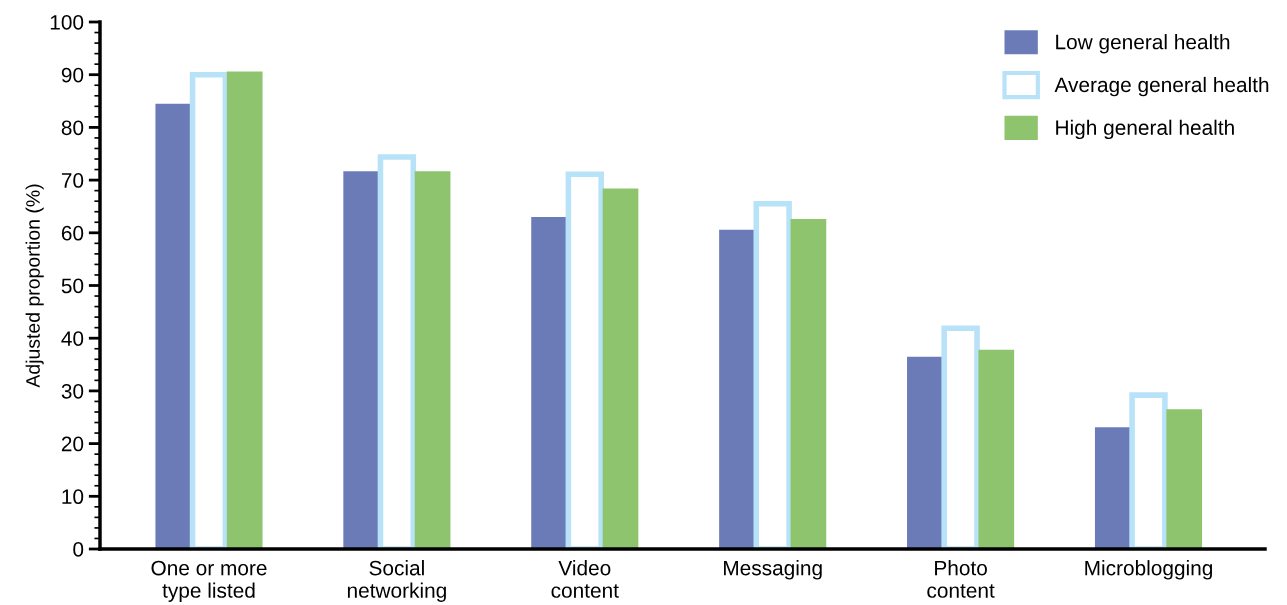 The image size is (1287, 605). Describe the element at coordinates (72, 233) in the screenshot. I see `y-tick-label: 60` at that location.